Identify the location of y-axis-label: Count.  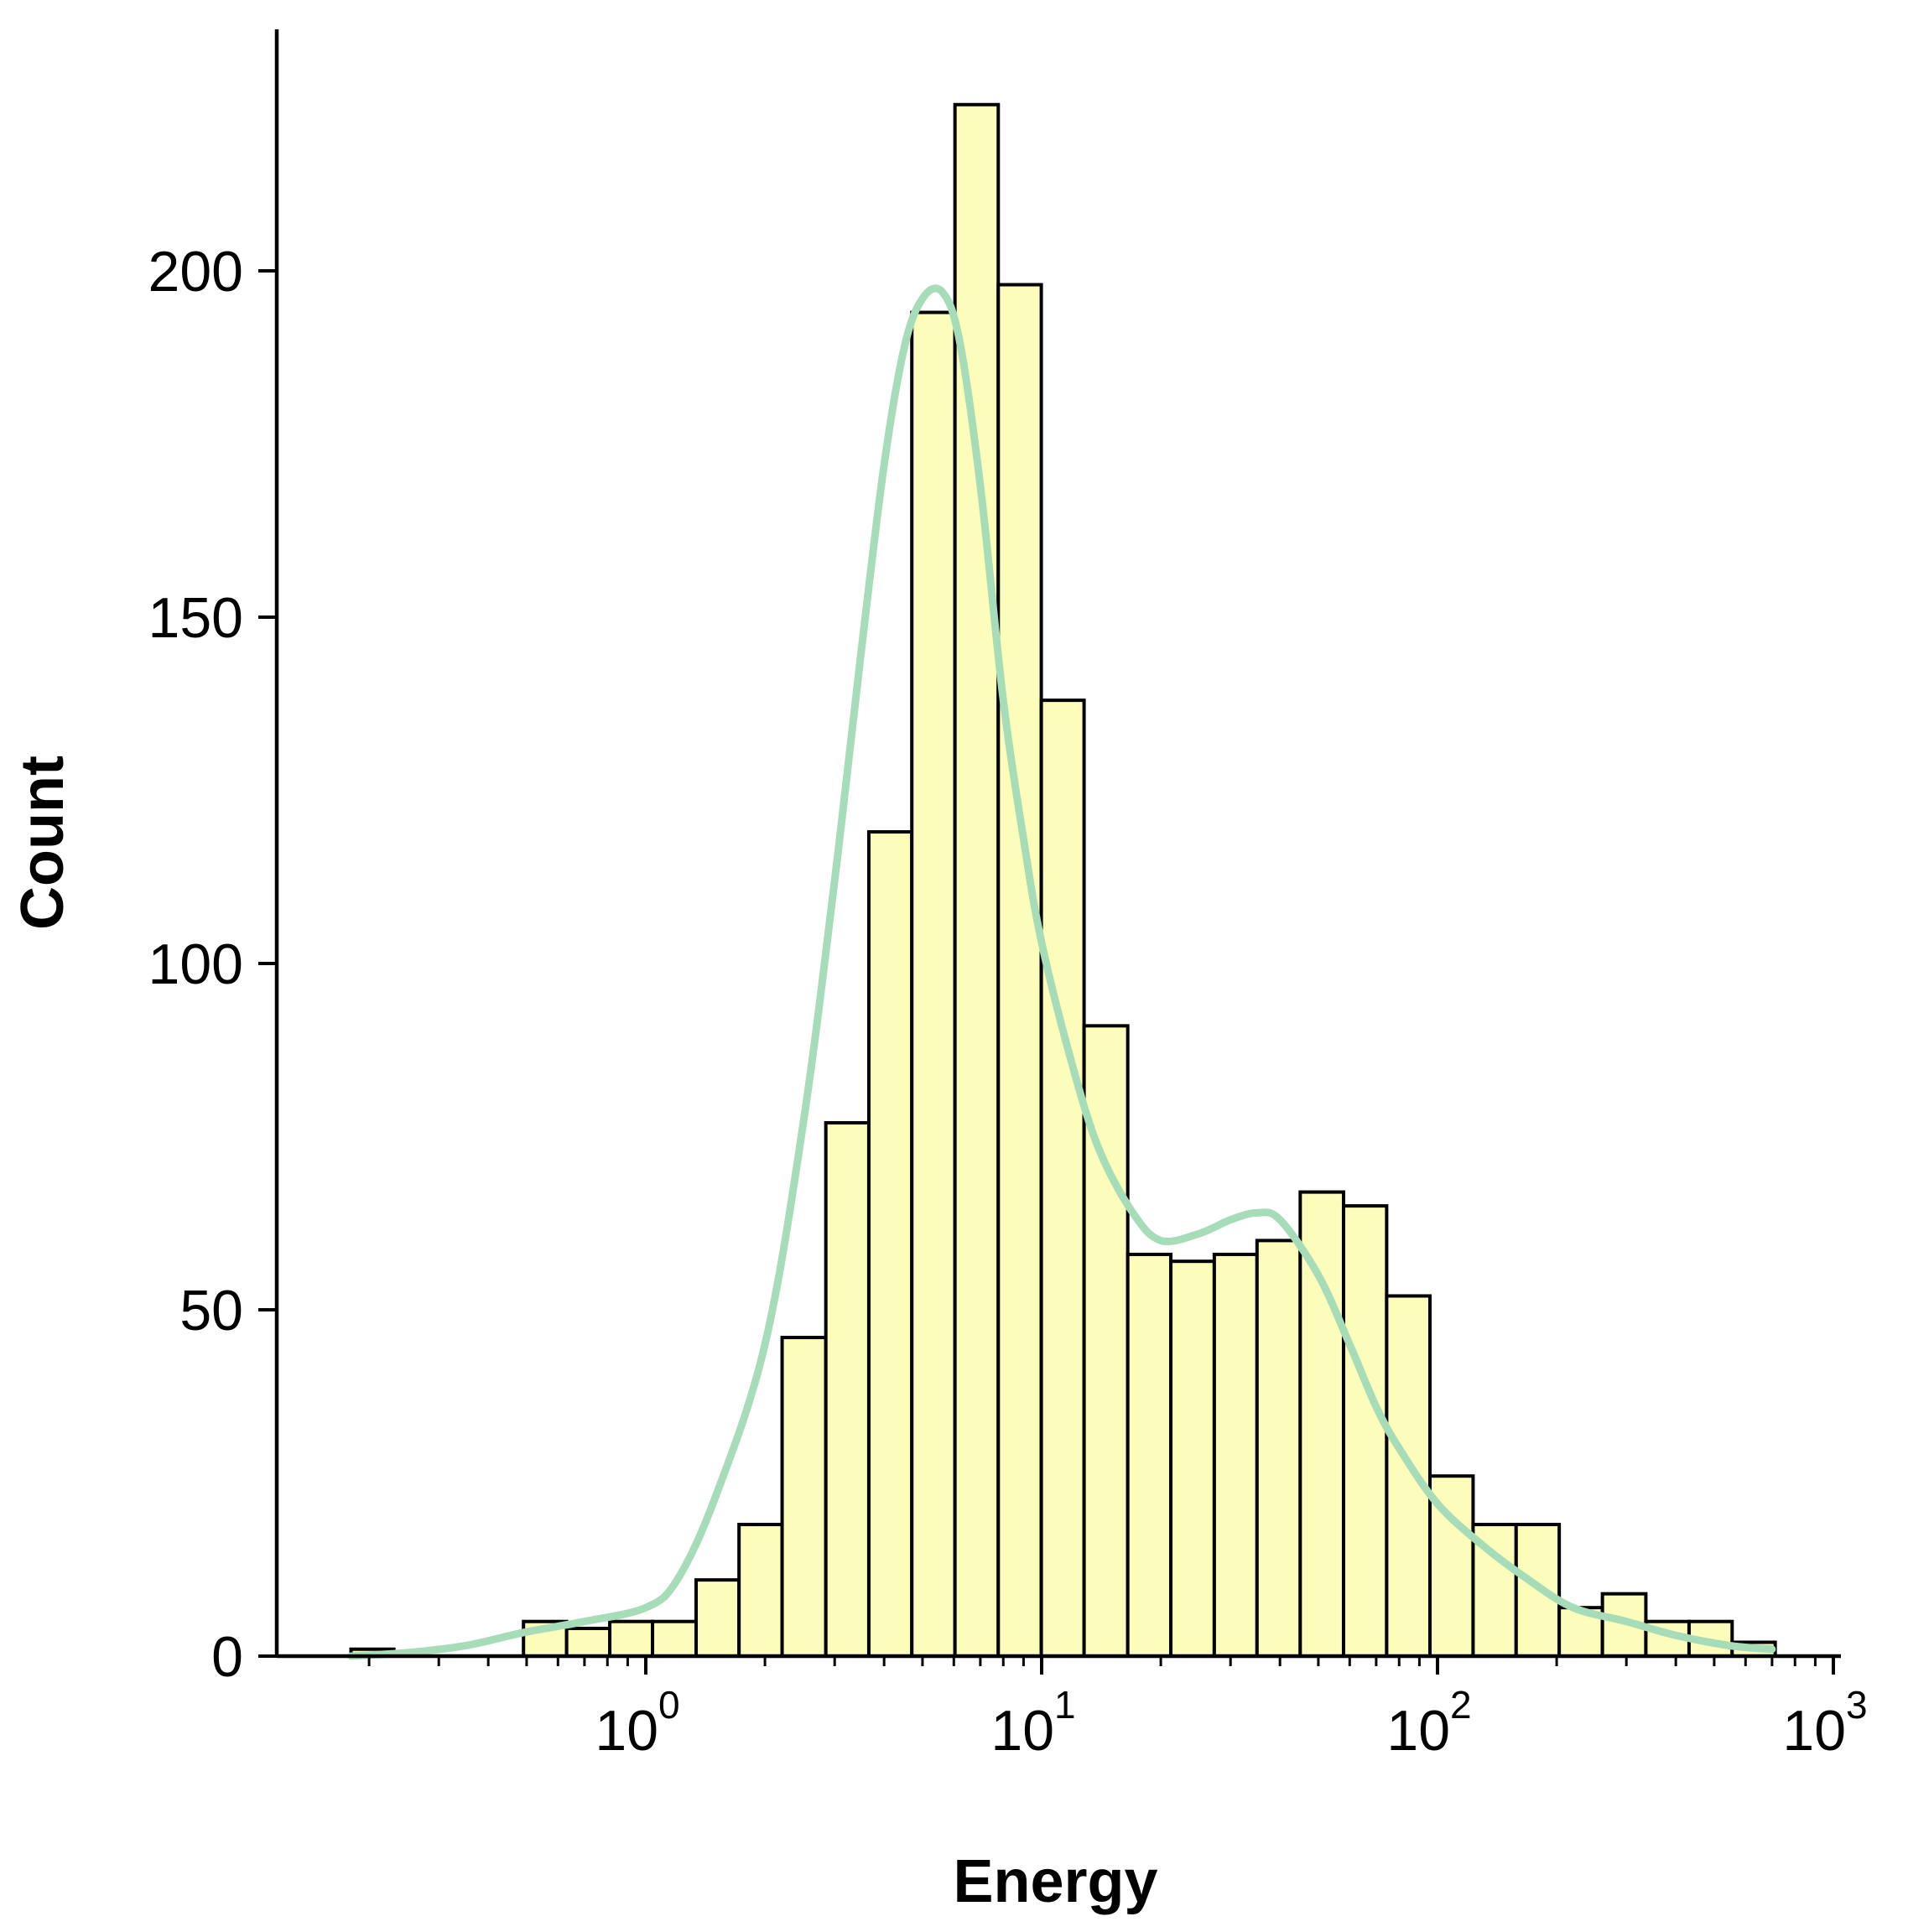
(42, 843).